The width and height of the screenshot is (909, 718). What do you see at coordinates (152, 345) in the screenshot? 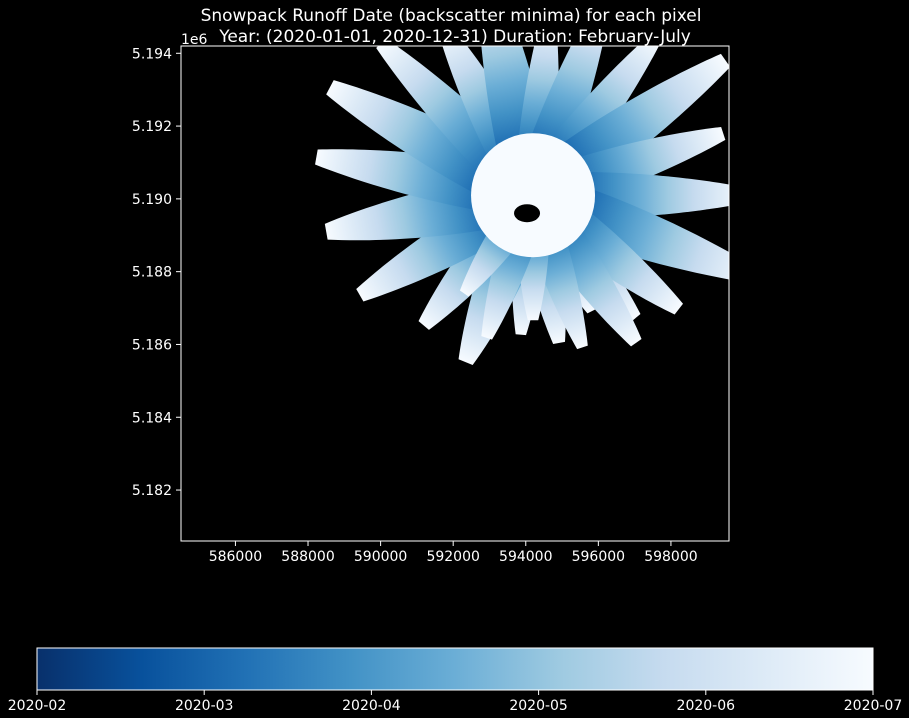
I see `y-tick-label: 5.186` at bounding box center [152, 345].